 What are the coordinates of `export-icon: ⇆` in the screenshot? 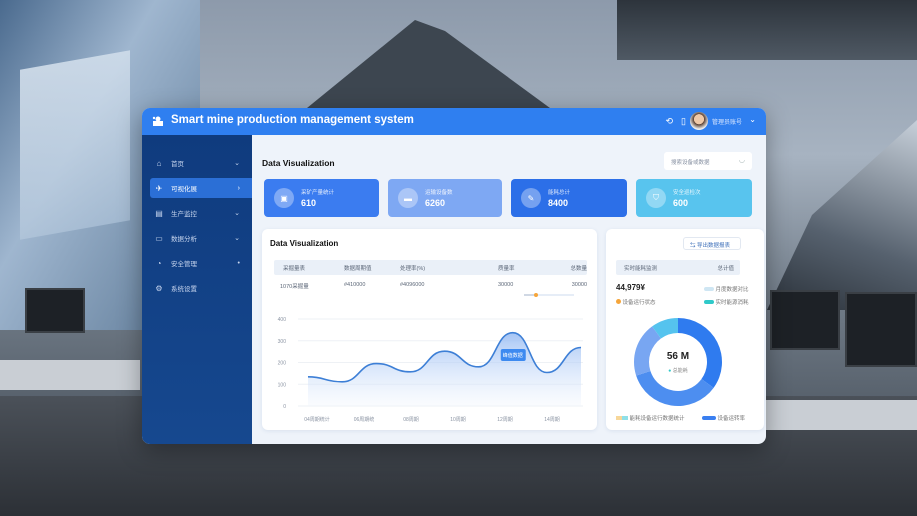 It's located at (694, 246).